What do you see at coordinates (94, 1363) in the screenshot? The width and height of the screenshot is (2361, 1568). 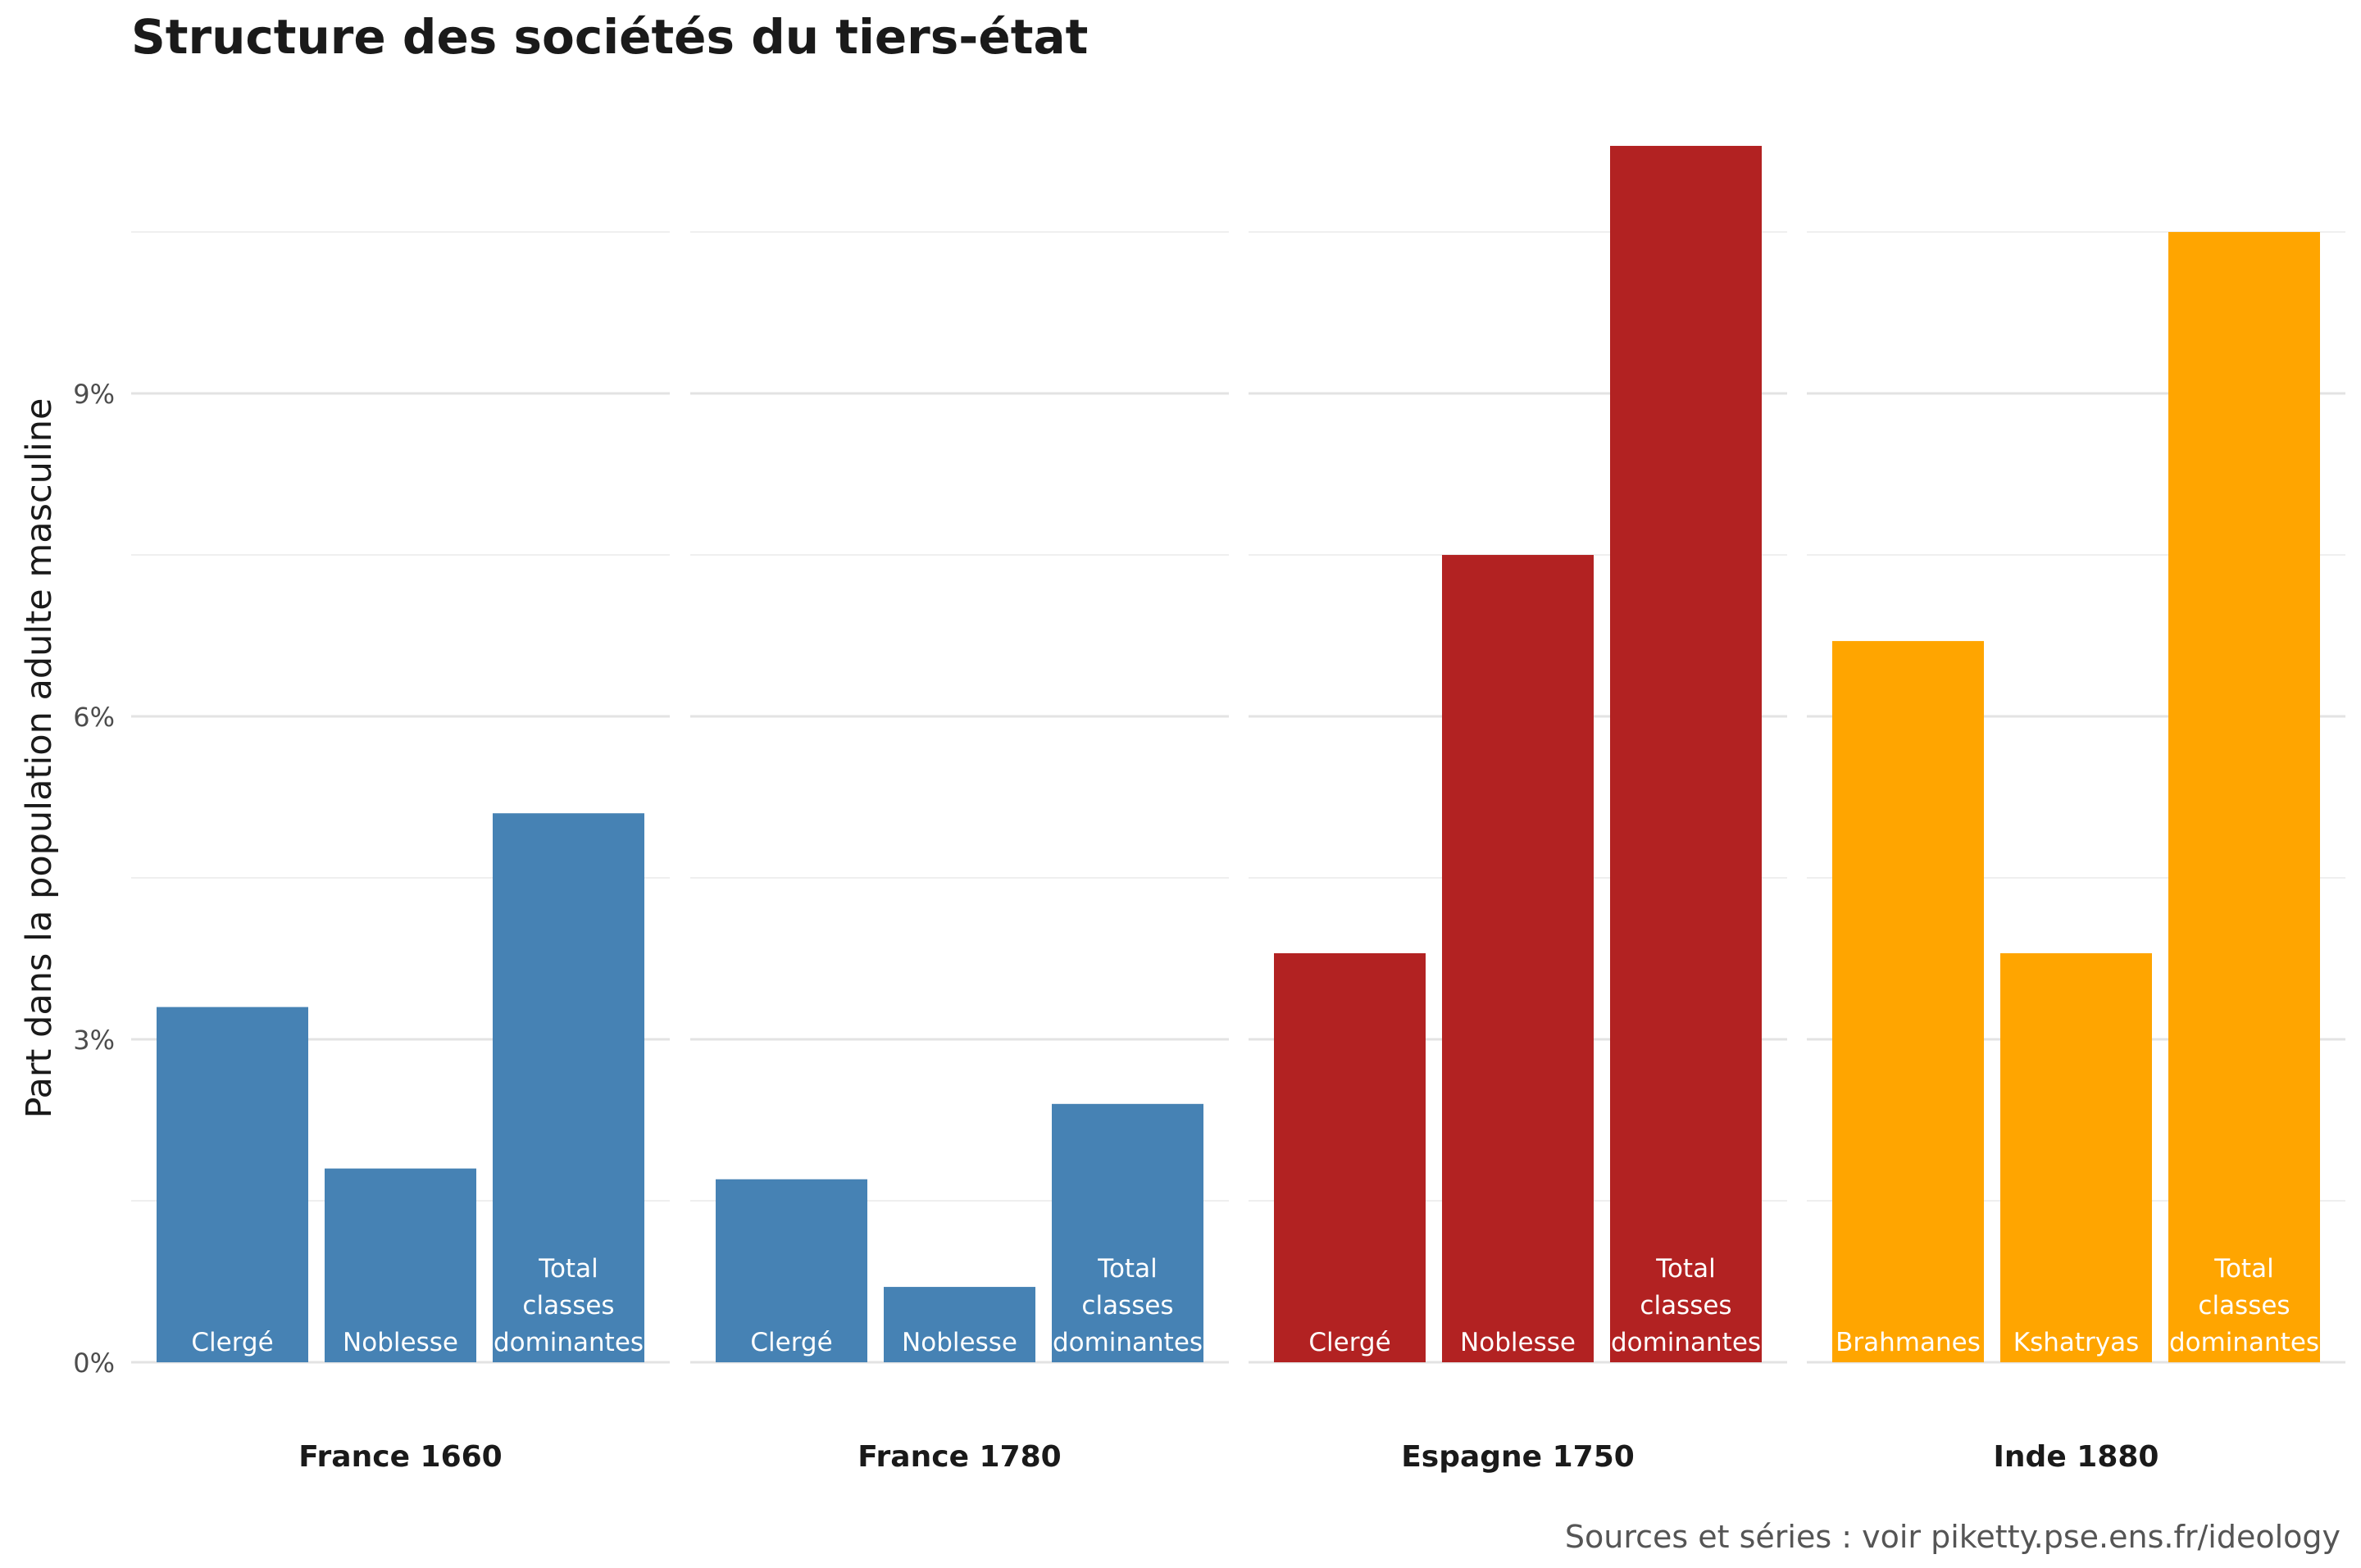 I see `y-tick-label: 0%` at bounding box center [94, 1363].